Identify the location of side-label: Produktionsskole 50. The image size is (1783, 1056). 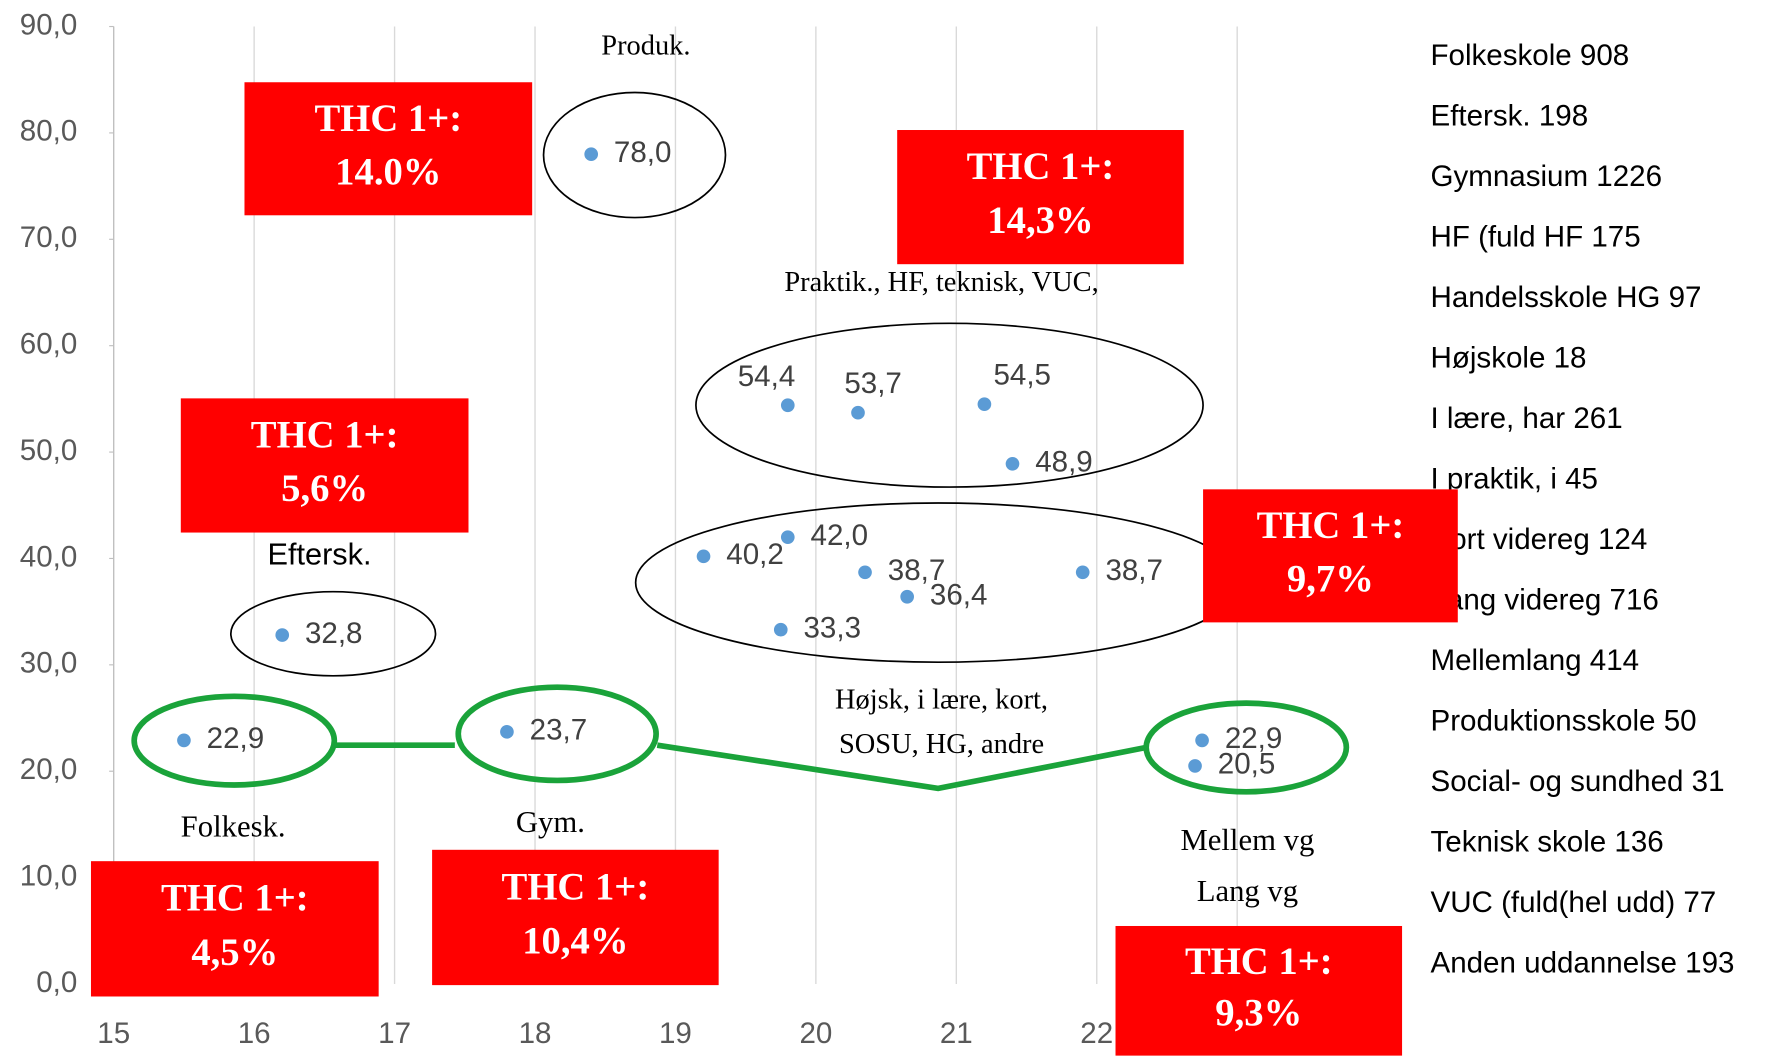
(1563, 720).